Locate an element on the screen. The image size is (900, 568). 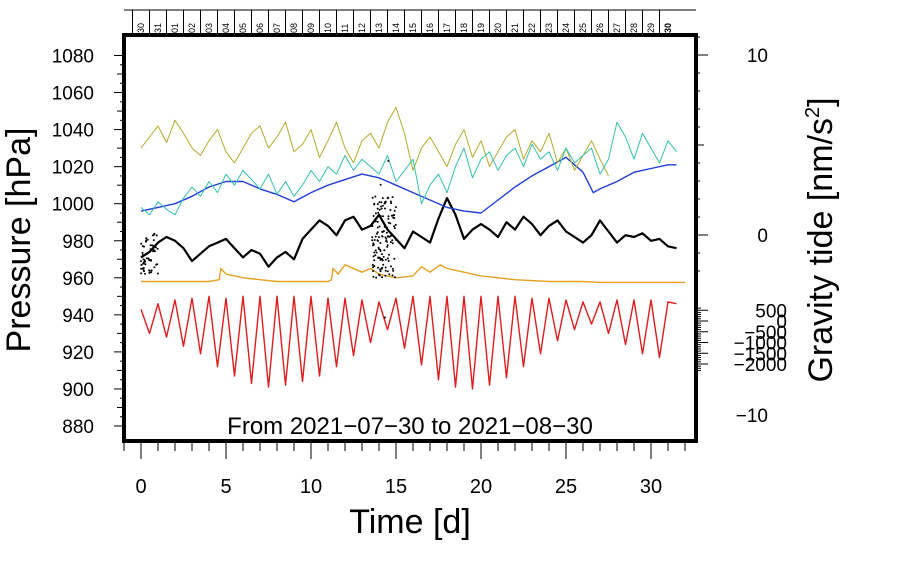
date-tick-label: 19 is located at coordinates (481, 28).